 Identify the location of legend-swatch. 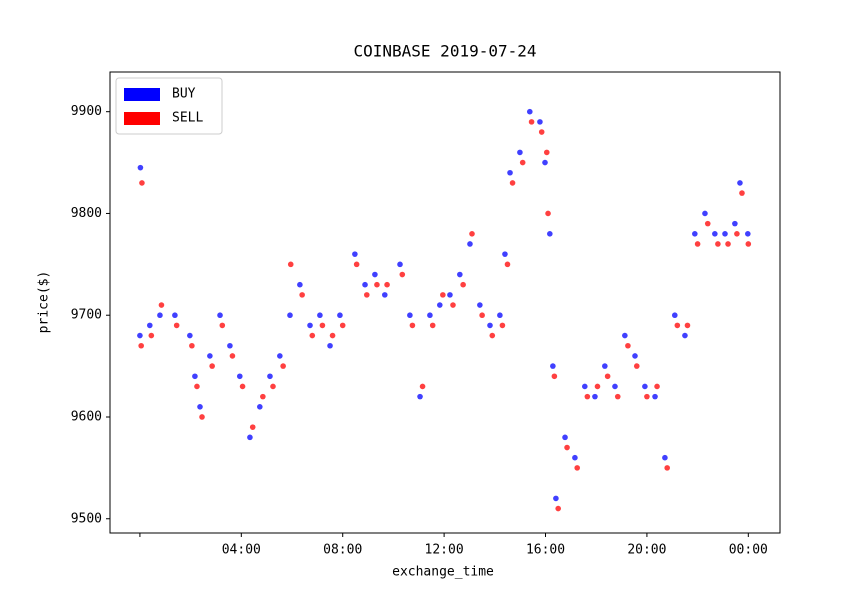
(142, 94).